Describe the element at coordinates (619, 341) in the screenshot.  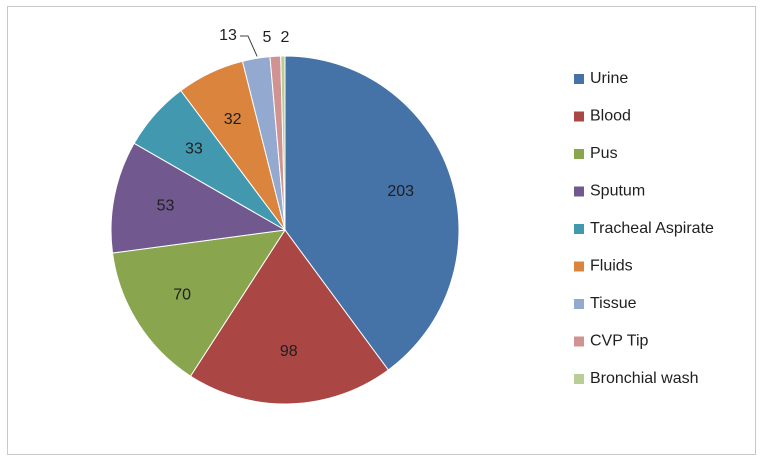
I see `legend-label-cvp-tip: CVP Tip` at that location.